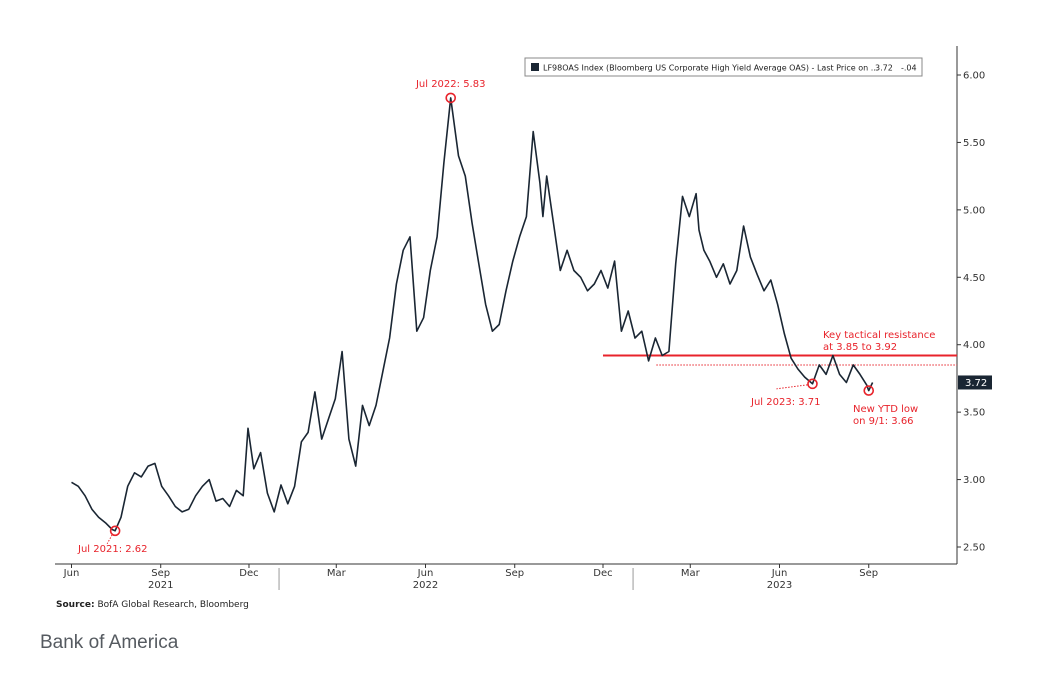 This screenshot has height=684, width=1056. What do you see at coordinates (885, 409) in the screenshot?
I see `annotation-label-1: New YTD low` at bounding box center [885, 409].